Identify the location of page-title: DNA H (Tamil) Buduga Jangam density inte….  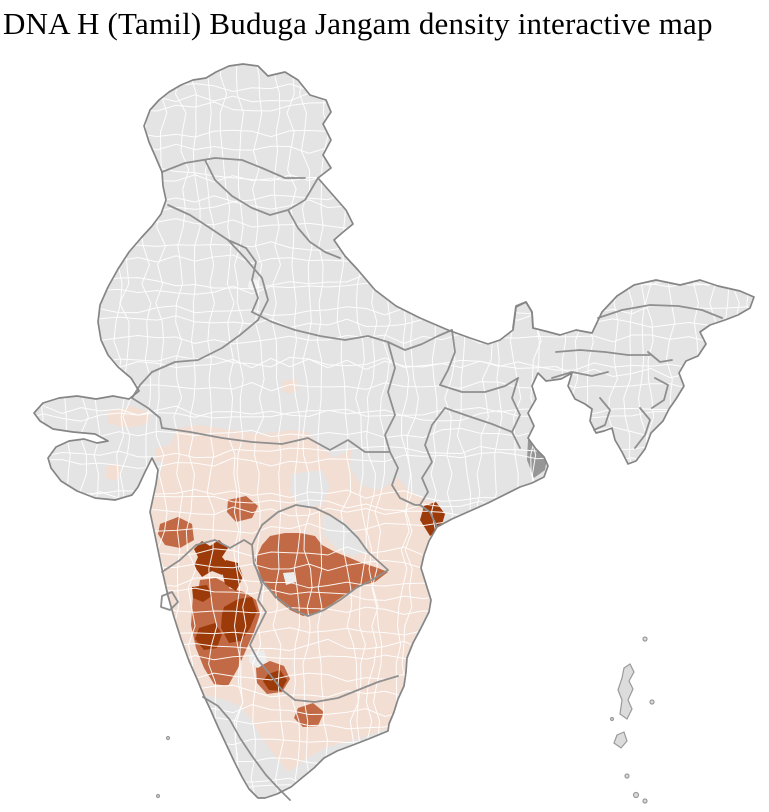
(358, 23).